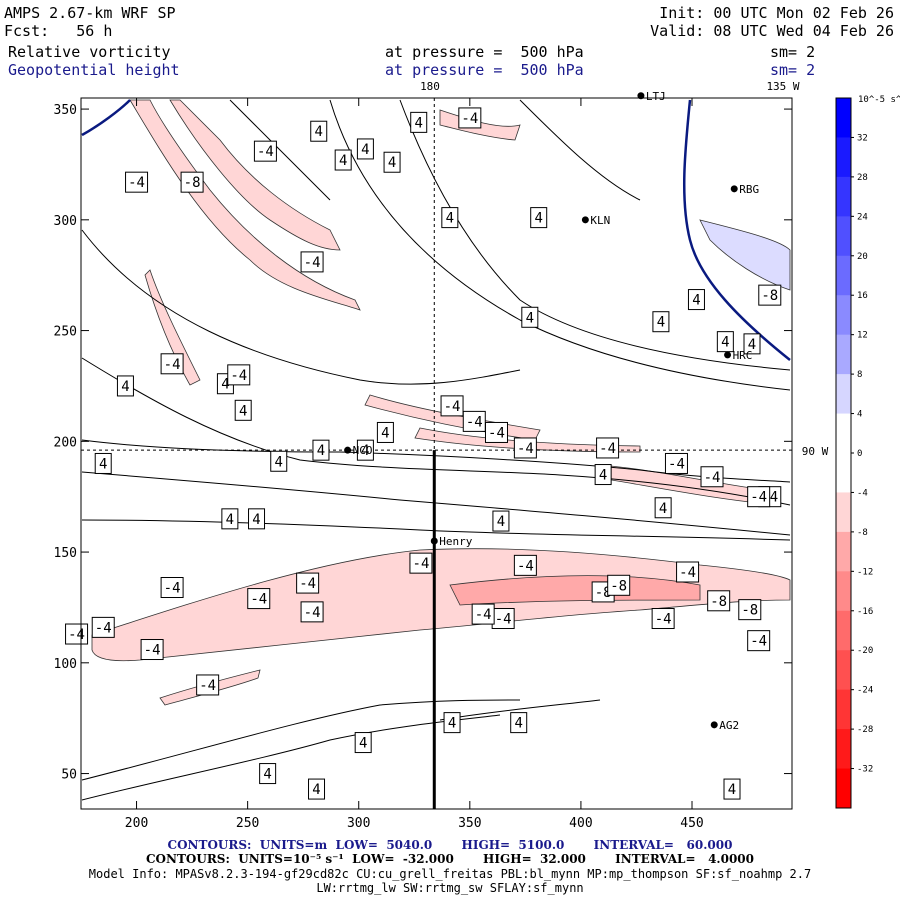  I want to click on colorbar-tick-label: 20, so click(862, 257).